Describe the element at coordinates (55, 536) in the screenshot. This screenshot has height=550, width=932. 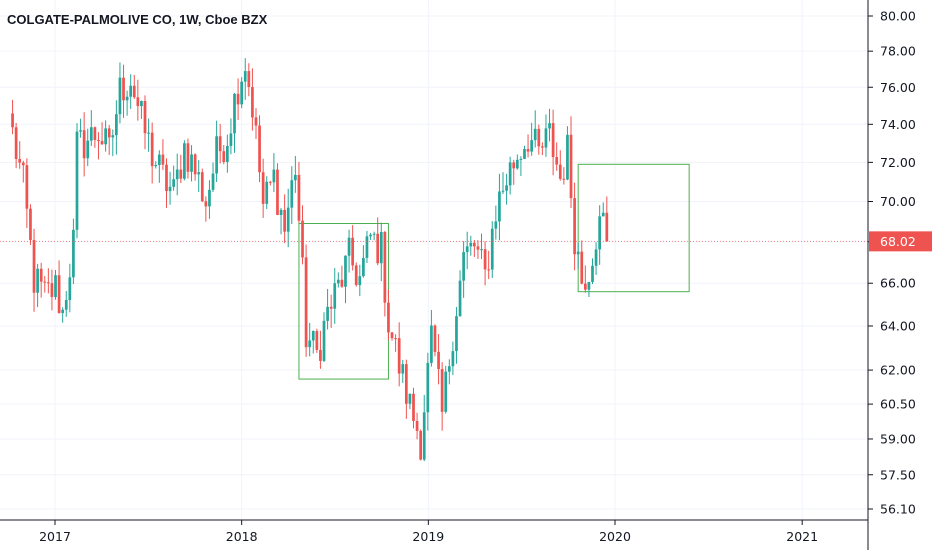
I see `time-tick-label: 2017` at that location.